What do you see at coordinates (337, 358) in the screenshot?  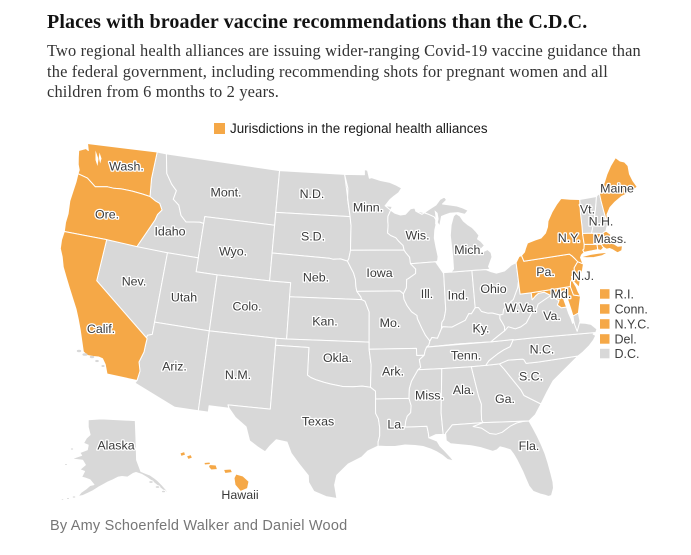 I see `svg-text: Okla.` at bounding box center [337, 358].